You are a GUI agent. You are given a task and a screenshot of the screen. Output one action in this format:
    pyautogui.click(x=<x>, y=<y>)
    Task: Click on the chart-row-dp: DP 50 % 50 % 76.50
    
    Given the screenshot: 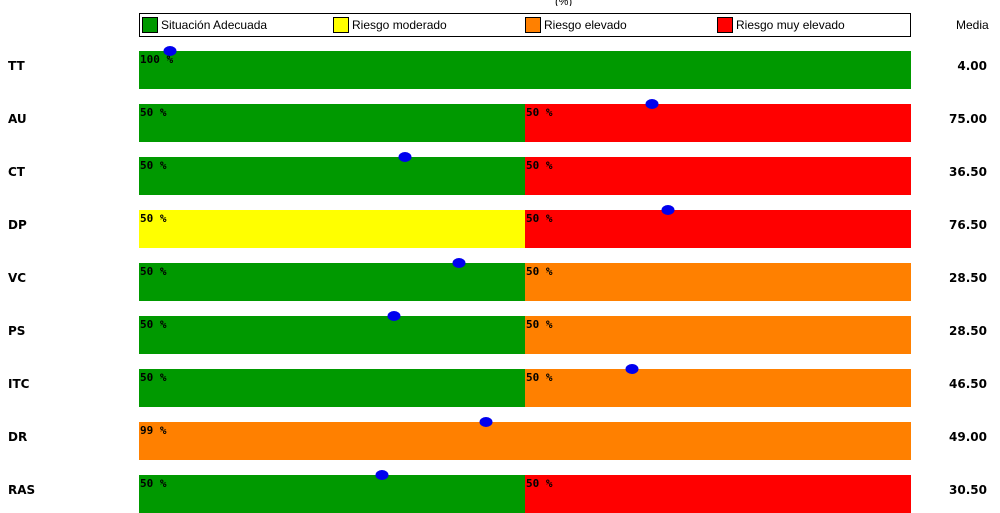 What is the action you would take?
    pyautogui.click(x=500, y=226)
    